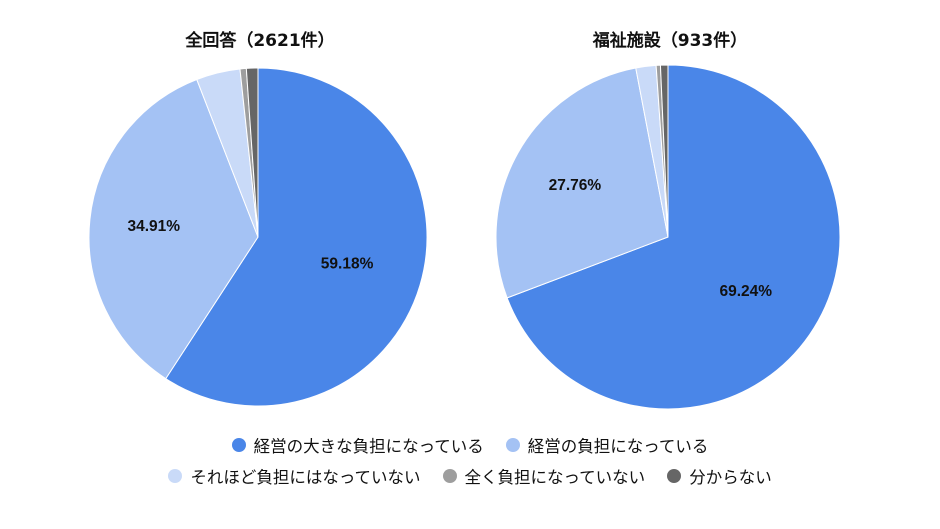 The image size is (940, 529). What do you see at coordinates (154, 226) in the screenshot?
I see `data-label: 34.91%` at bounding box center [154, 226].